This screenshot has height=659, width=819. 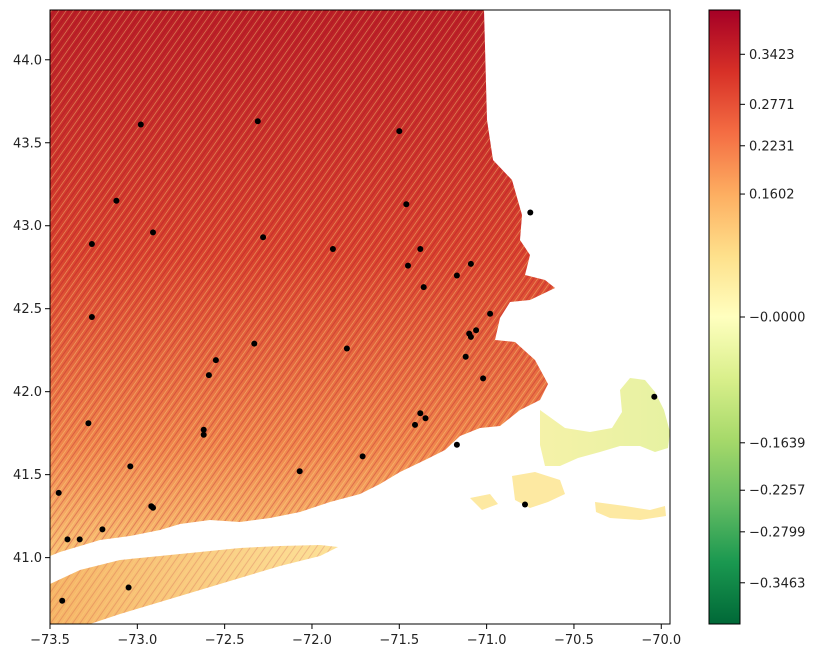 I want to click on colorbar-tick-label: 0.2771, so click(x=772, y=105).